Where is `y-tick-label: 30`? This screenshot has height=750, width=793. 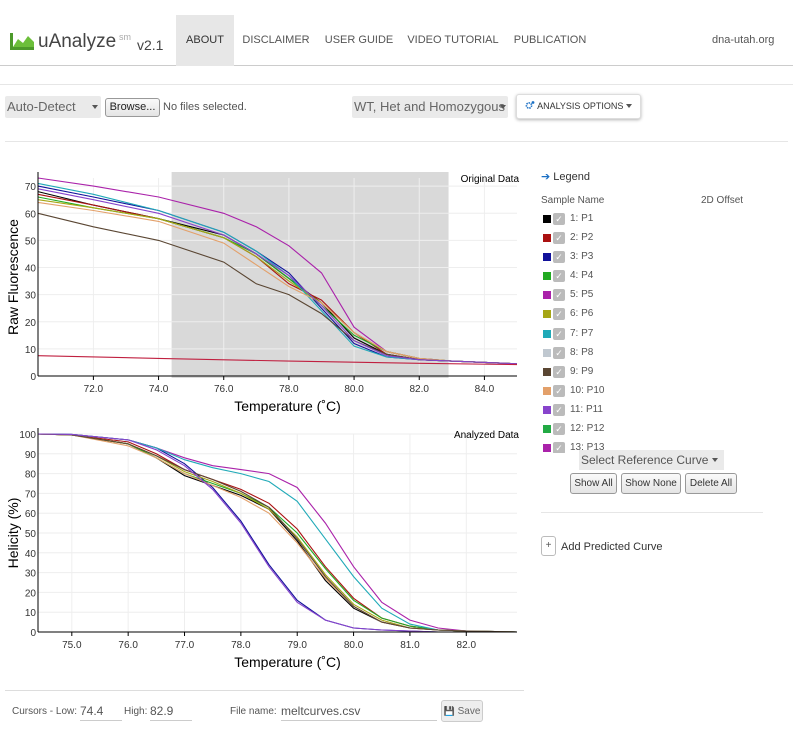 y-tick-label: 30 is located at coordinates (31, 574).